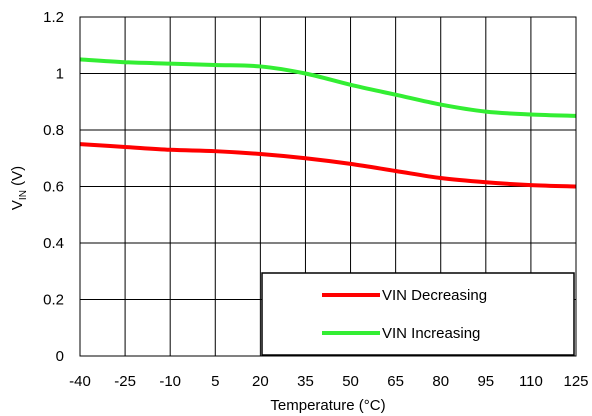 This screenshot has height=416, width=592. What do you see at coordinates (431, 333) in the screenshot?
I see `legend-label: VIN Increasing` at bounding box center [431, 333].